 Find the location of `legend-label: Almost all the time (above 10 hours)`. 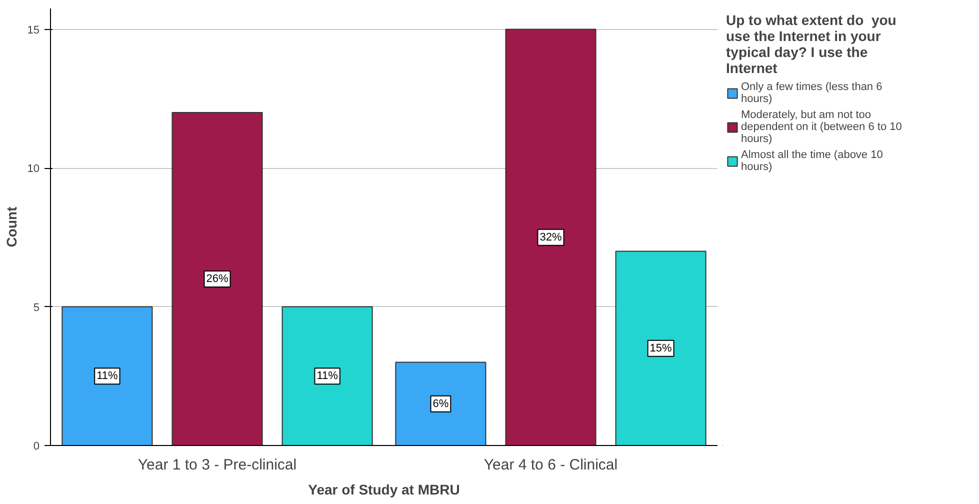

legend-label: Almost all the time (above 10 hours) is located at coordinates (812, 161).